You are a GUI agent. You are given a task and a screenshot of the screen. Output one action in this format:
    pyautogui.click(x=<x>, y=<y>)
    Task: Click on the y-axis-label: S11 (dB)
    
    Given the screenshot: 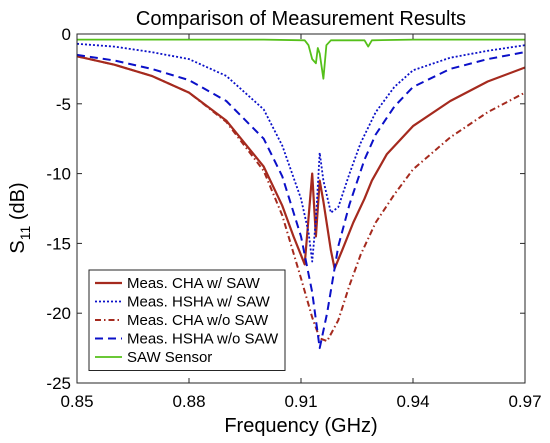 What is the action you would take?
    pyautogui.click(x=20, y=217)
    